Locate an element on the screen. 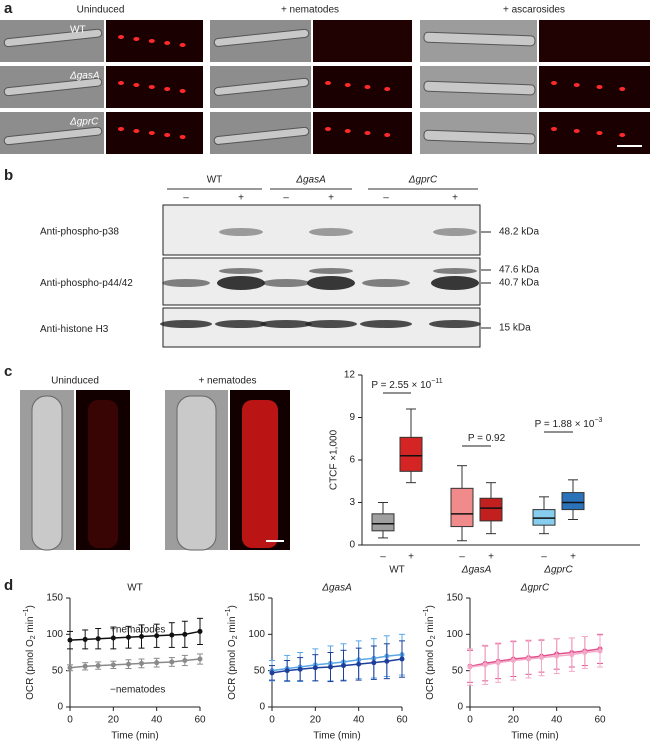 The image size is (651, 755). antibody-label: Anti-histone H3 is located at coordinates (74, 329).